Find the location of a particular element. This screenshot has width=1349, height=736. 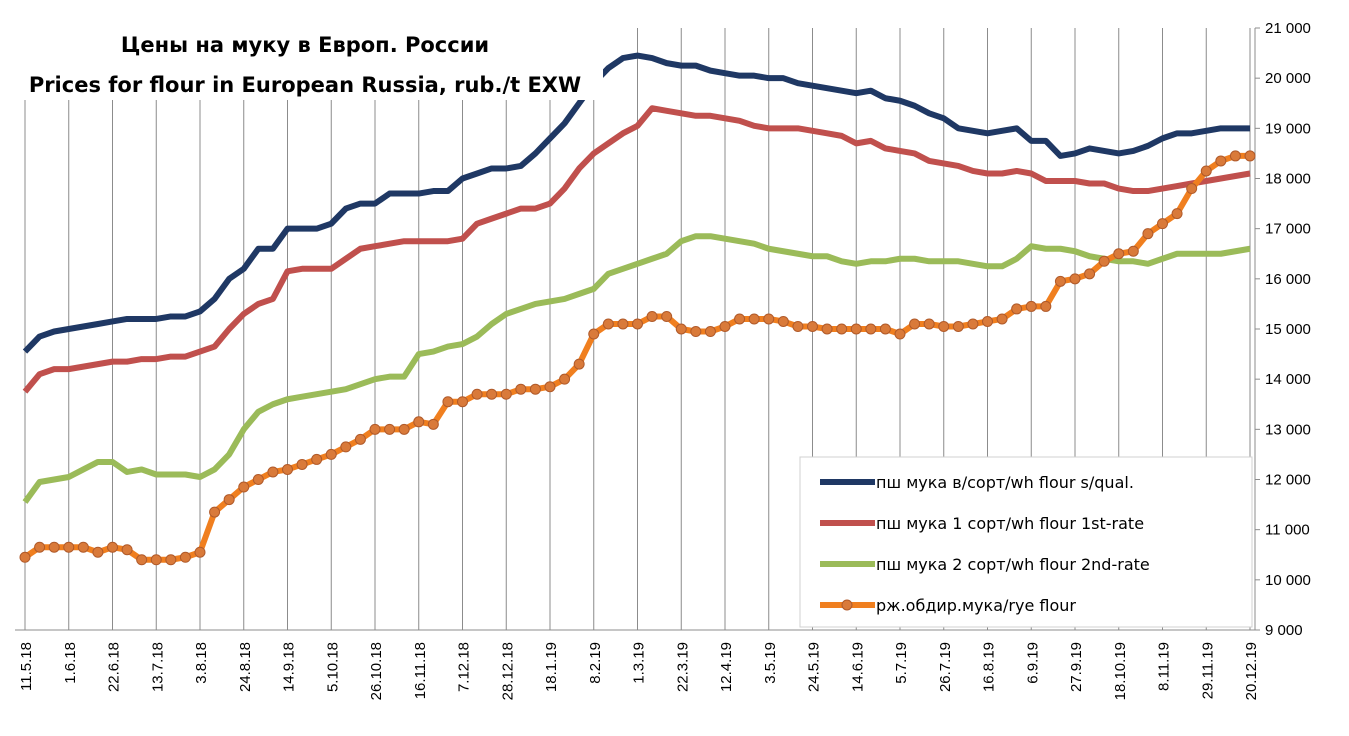

y-tick-label: 9 000 is located at coordinates (1284, 630).